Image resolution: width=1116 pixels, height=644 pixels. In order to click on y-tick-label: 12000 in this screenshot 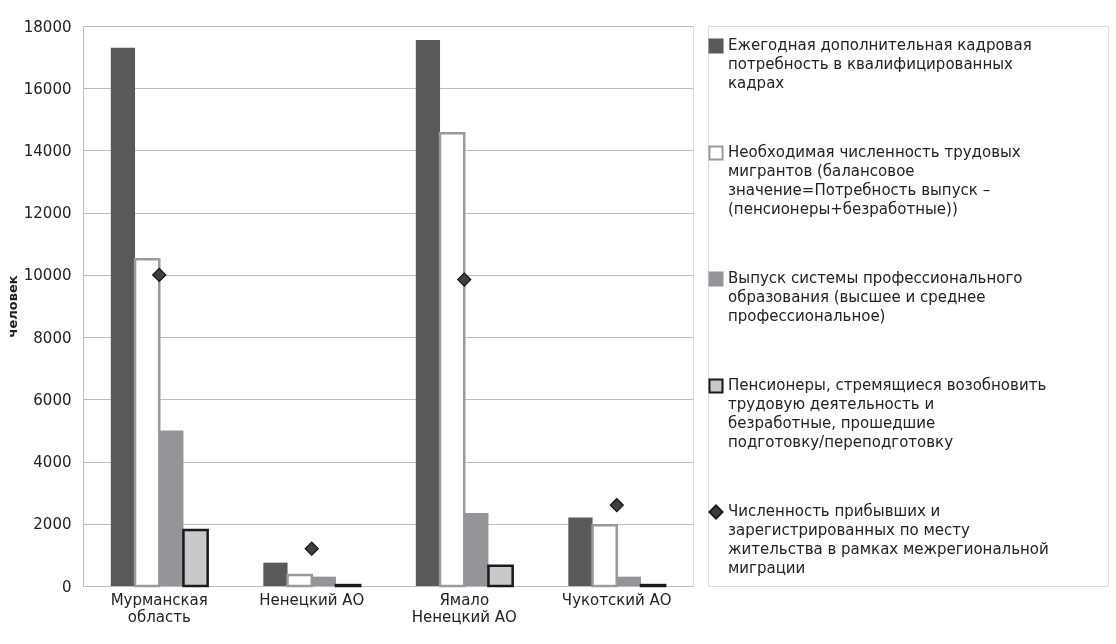, I will do `click(47, 213)`.